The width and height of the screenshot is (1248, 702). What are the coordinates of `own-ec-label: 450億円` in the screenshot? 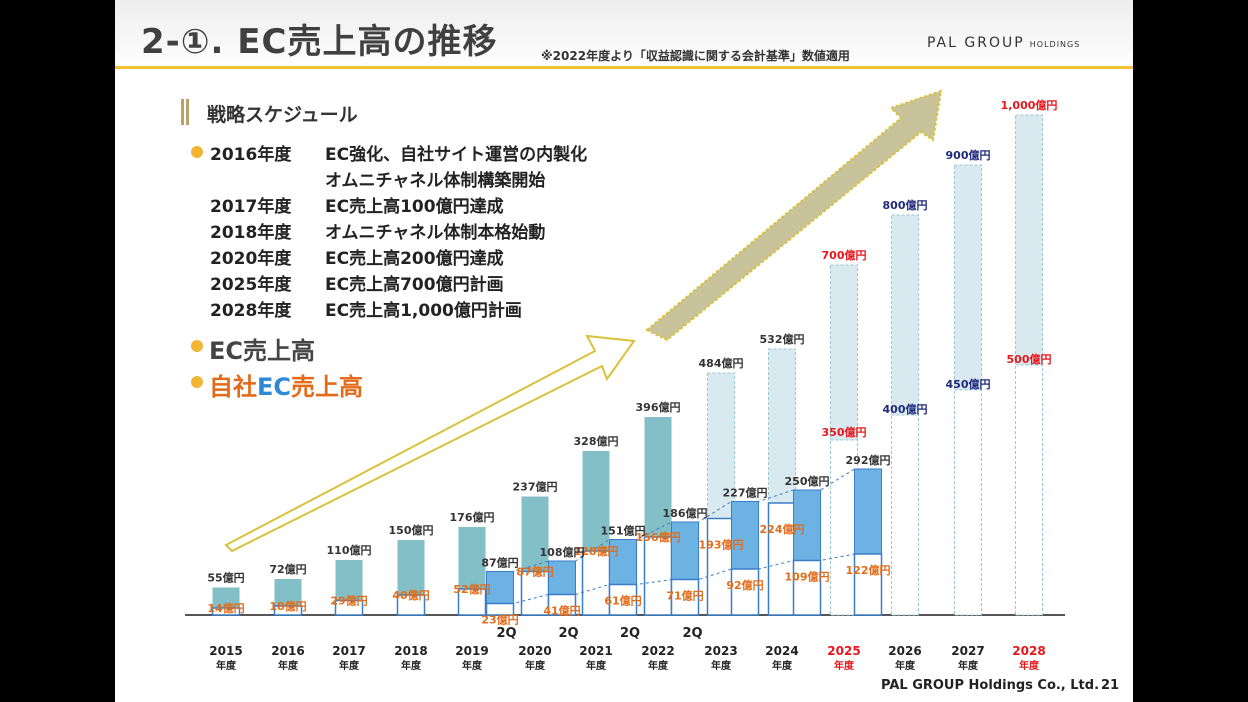 It's located at (968, 384).